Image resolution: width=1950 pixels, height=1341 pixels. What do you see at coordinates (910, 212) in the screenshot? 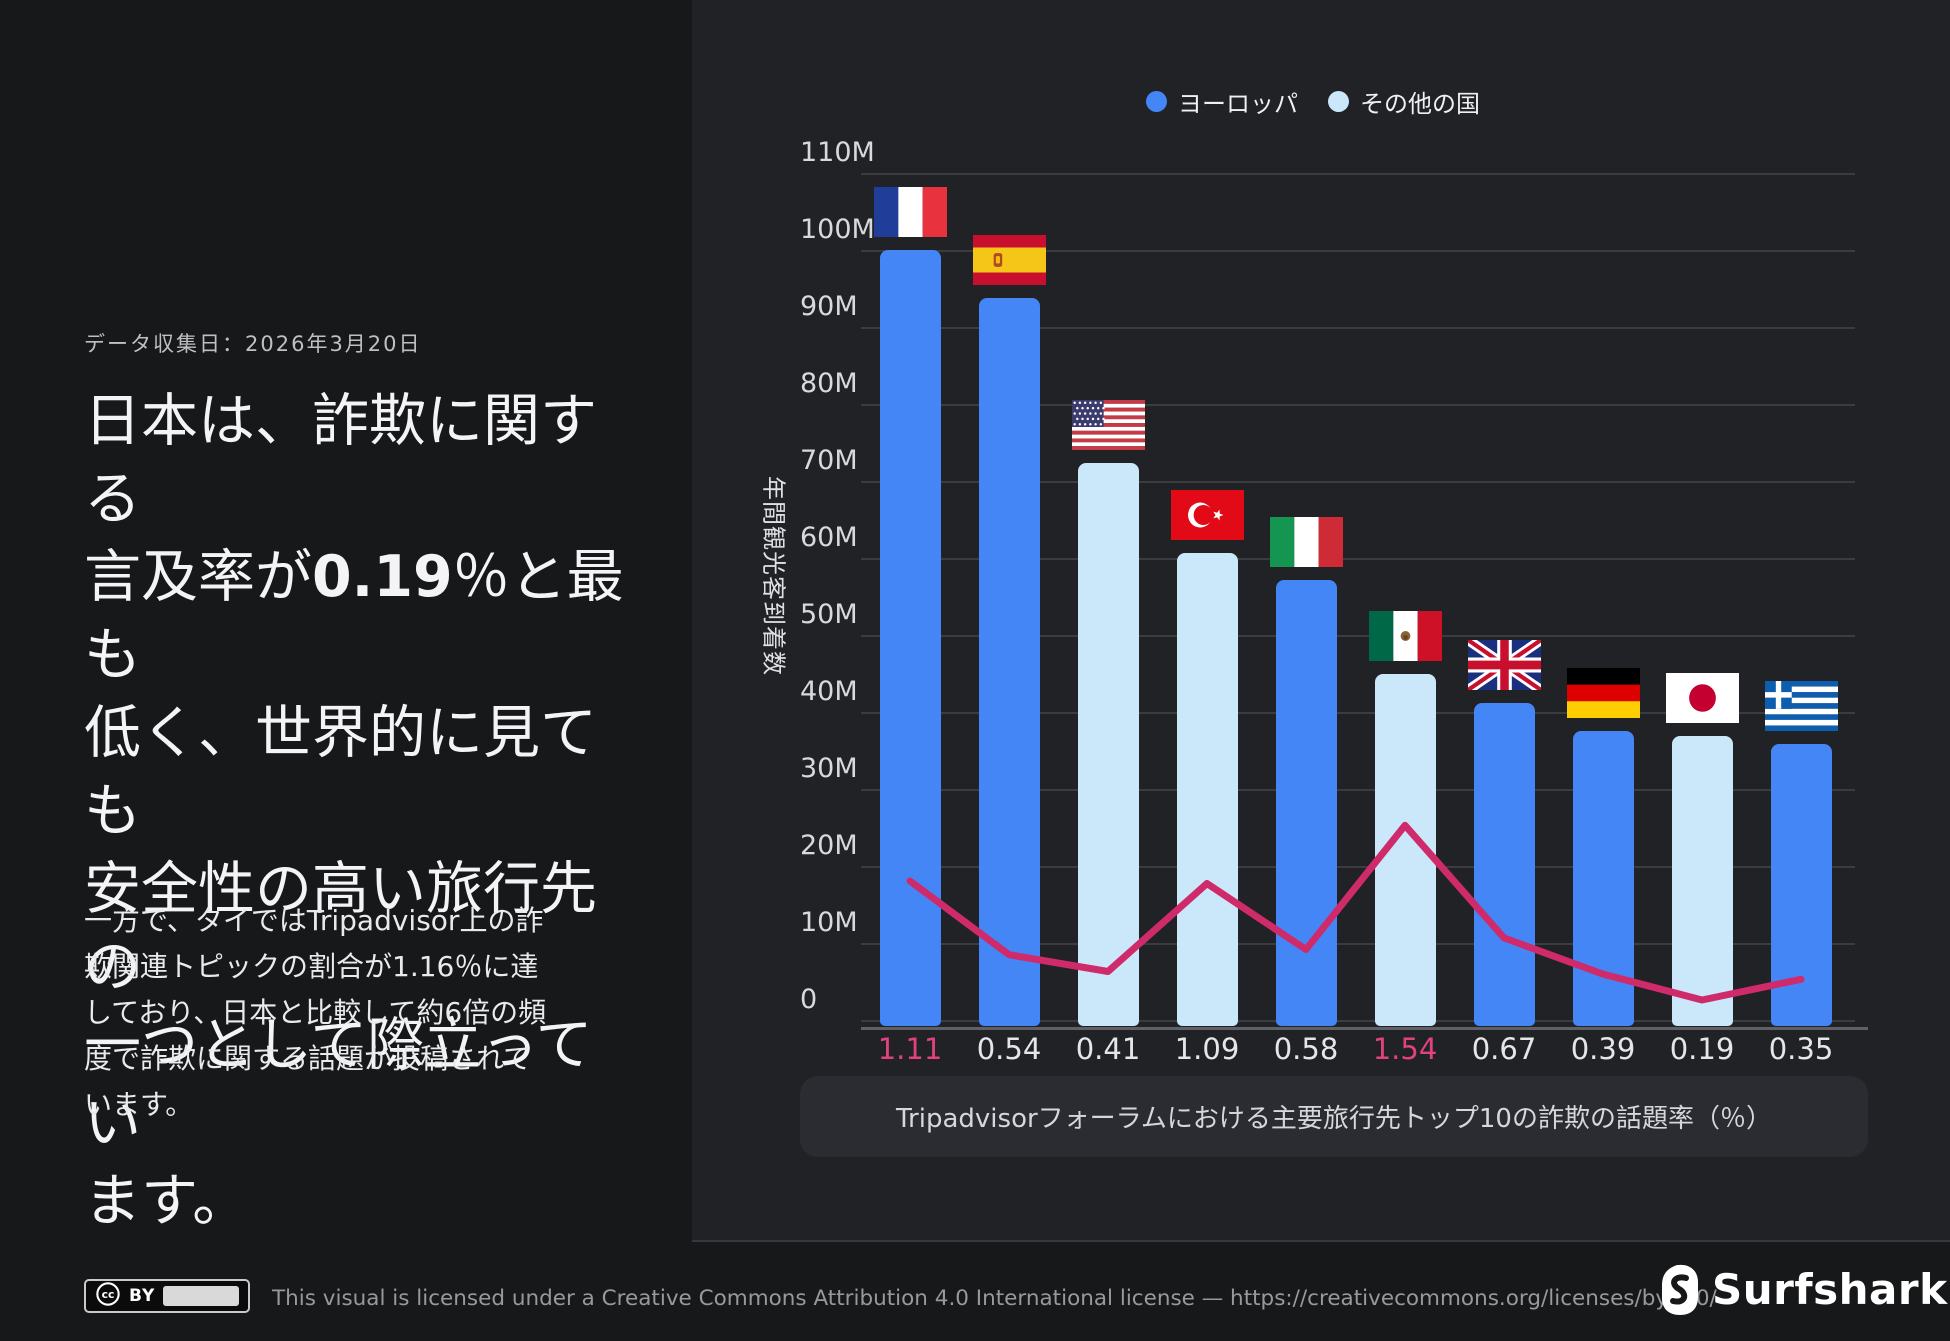
I see `flag-france-icon` at bounding box center [910, 212].